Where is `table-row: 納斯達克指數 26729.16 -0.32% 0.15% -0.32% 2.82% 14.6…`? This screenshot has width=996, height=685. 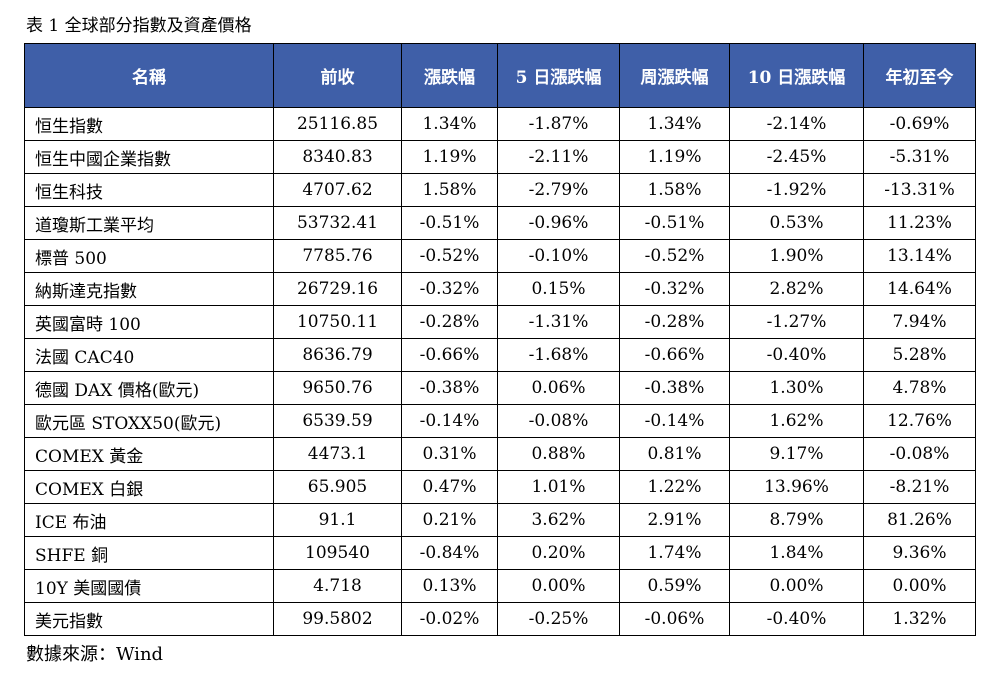
table-row: 納斯達克指數 26729.16 -0.32% 0.15% -0.32% 2.82% 14.6… is located at coordinates (500, 289).